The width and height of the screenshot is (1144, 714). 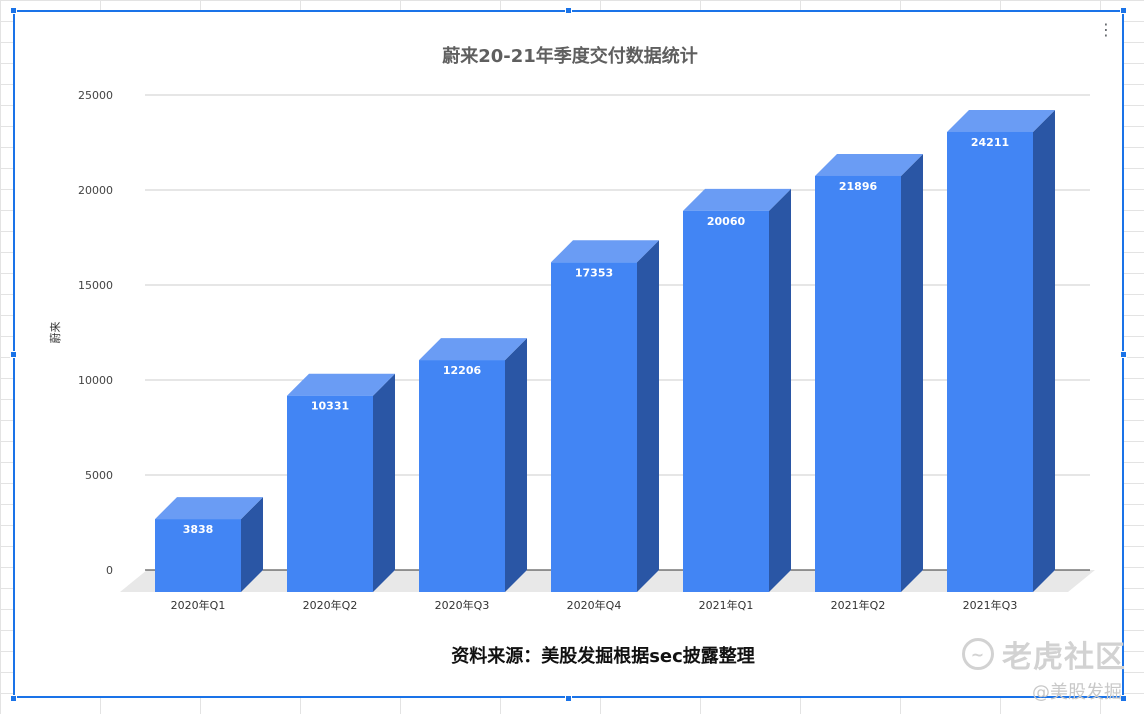 What do you see at coordinates (95, 285) in the screenshot?
I see `y-tick-label: 15000` at bounding box center [95, 285].